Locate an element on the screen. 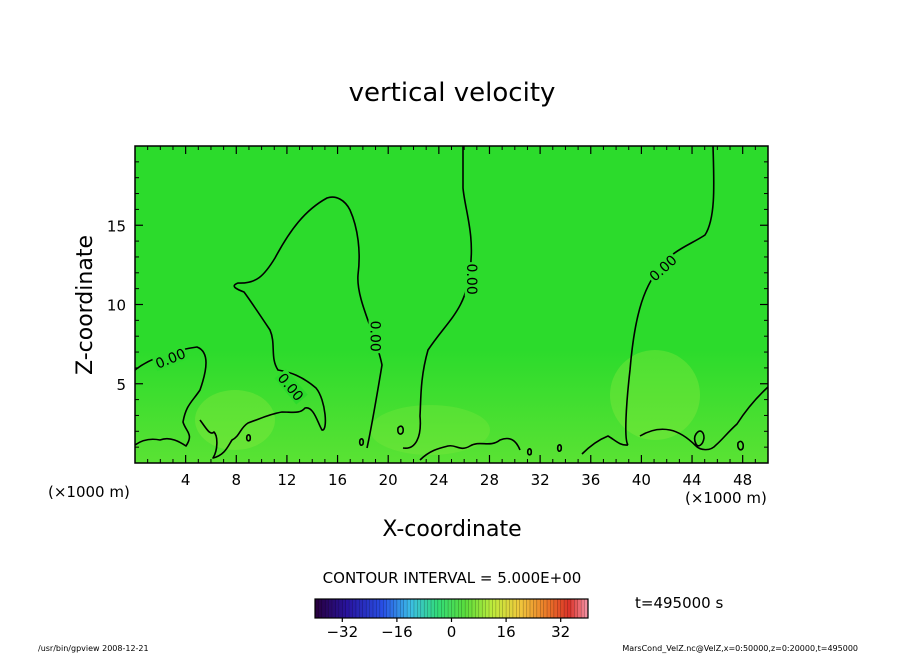 The image size is (904, 654). y-tick-label: 10 is located at coordinates (116, 306).